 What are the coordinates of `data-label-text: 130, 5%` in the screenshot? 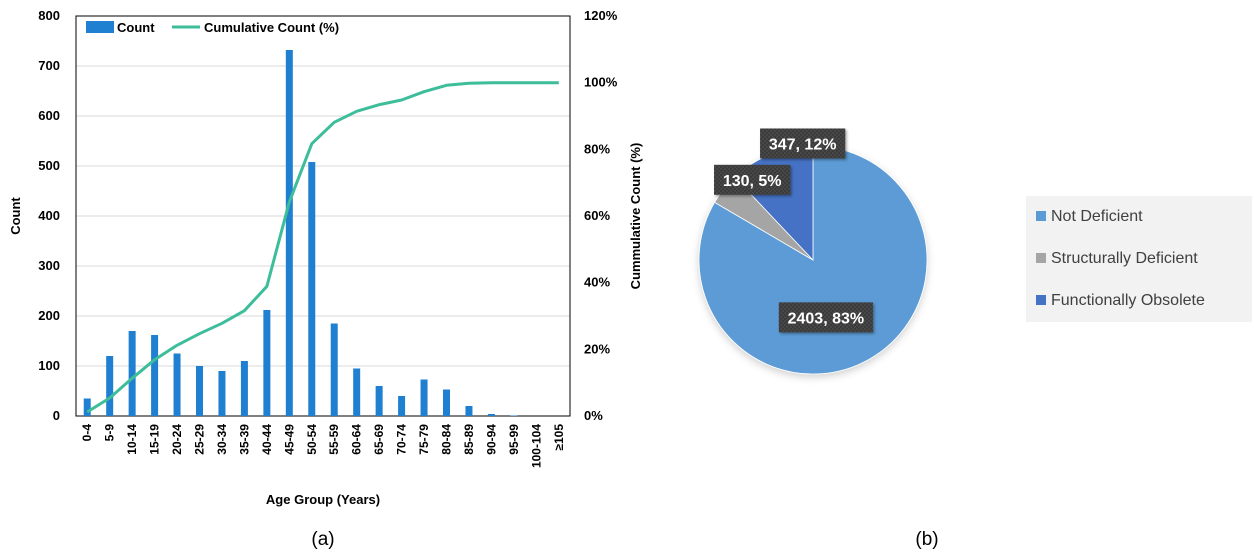 It's located at (752, 181).